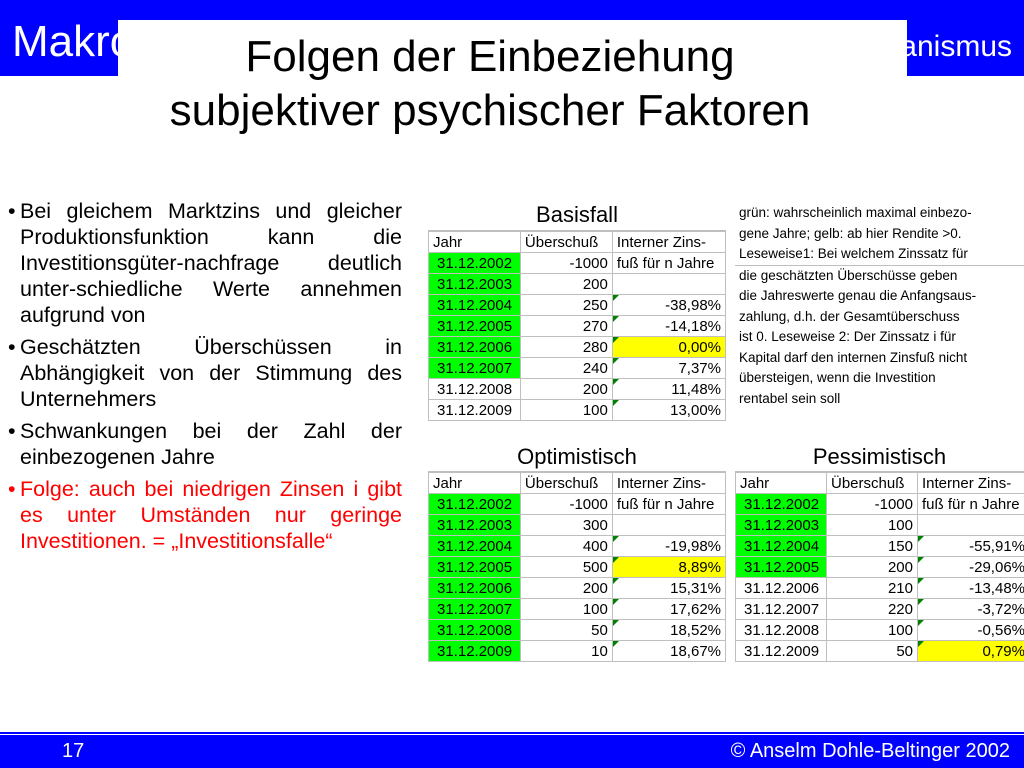 This screenshot has height=768, width=1024. I want to click on note-line: rentabel sein soll, so click(790, 398).